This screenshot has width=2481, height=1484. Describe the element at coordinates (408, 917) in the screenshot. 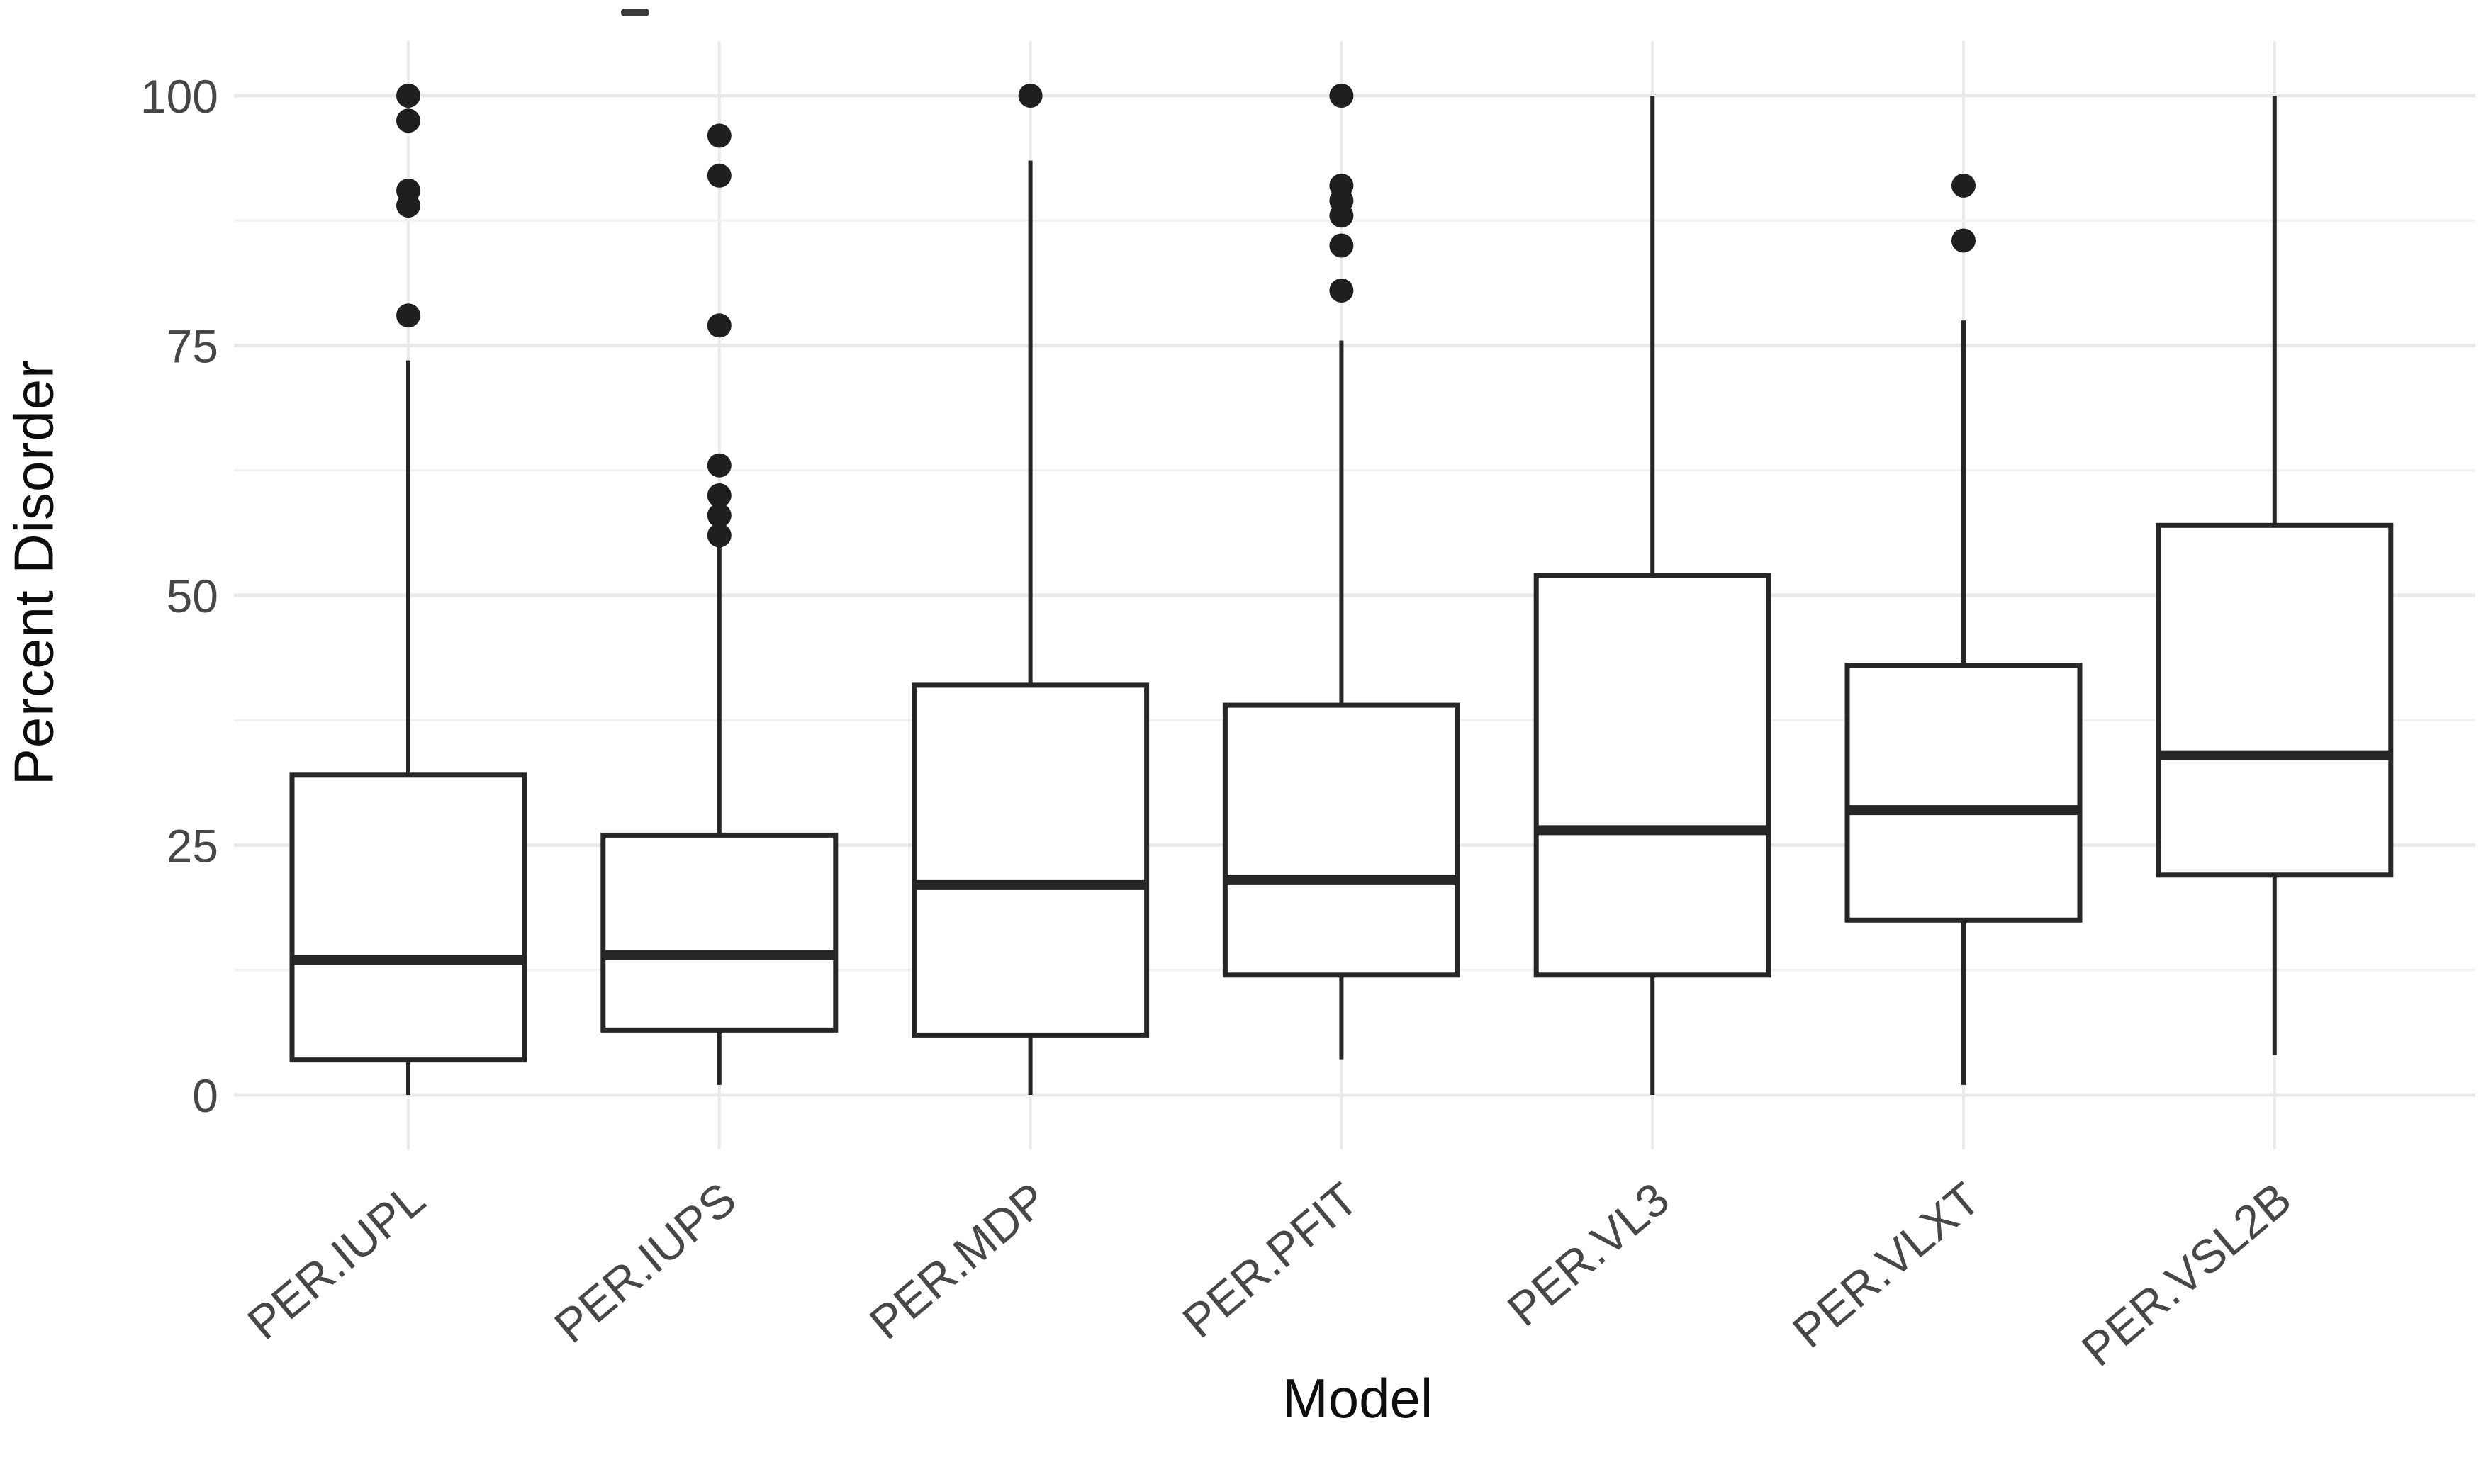

I see `box-PER.IUPL` at that location.